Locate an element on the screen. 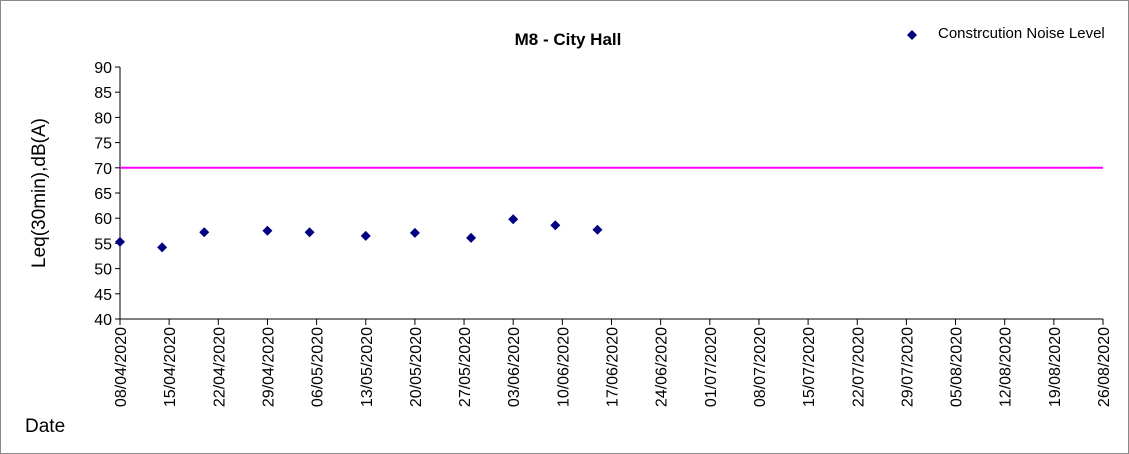  x-tick-label: 24/06/2020 is located at coordinates (662, 367).